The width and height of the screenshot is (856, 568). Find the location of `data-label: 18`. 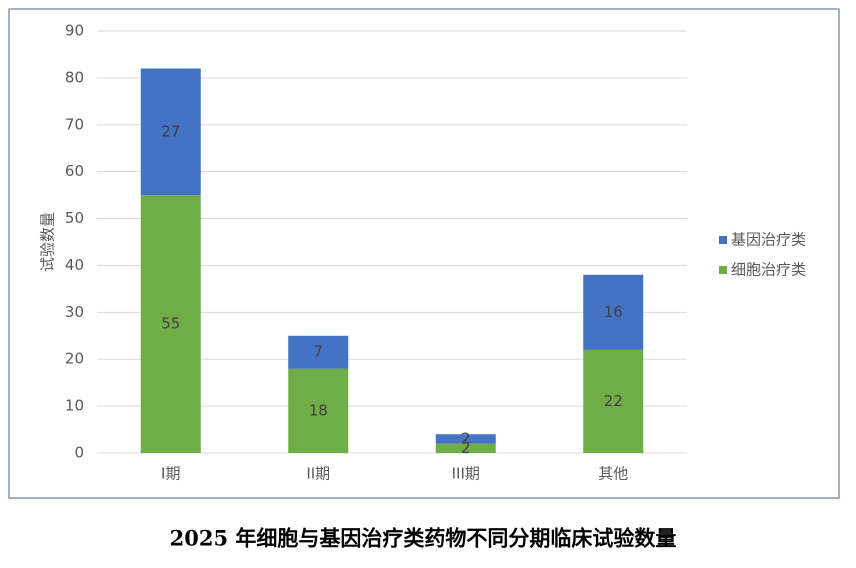

data-label: 18 is located at coordinates (318, 410).